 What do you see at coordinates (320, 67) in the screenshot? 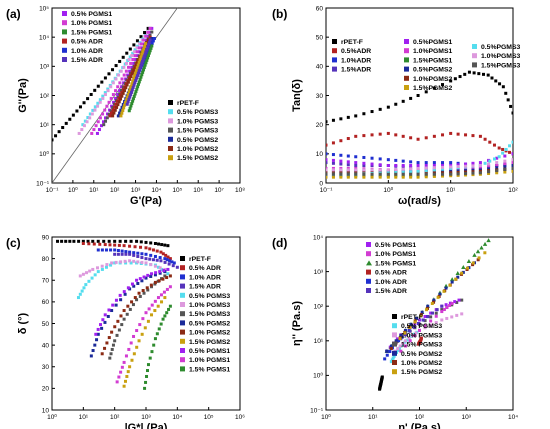
I see `y-tick-label: 40` at bounding box center [320, 67].